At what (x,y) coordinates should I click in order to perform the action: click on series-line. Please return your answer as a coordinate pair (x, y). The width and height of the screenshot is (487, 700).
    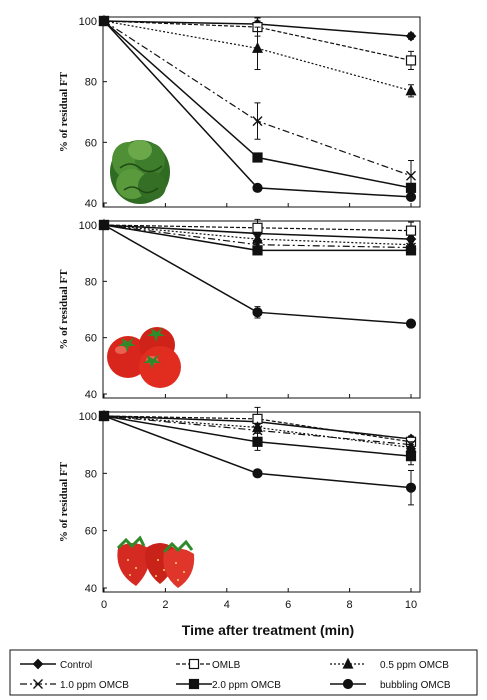
    Looking at the image, I should click on (257, 235).